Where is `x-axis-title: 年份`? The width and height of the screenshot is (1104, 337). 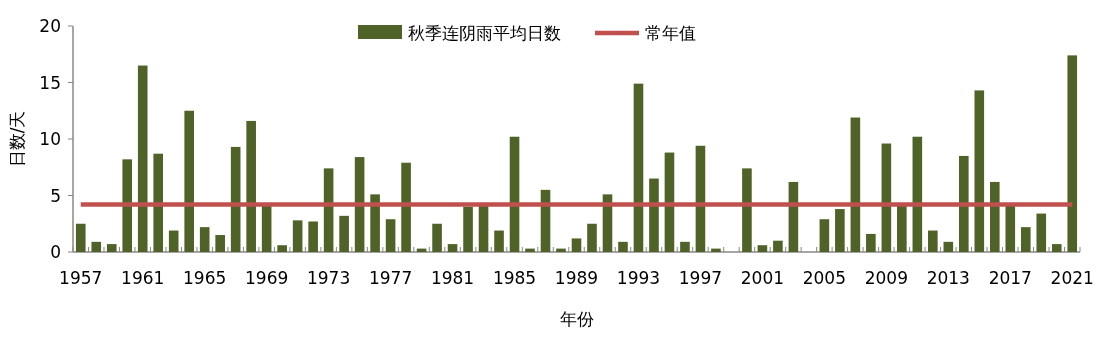 x-axis-title: 年份 is located at coordinates (576, 319).